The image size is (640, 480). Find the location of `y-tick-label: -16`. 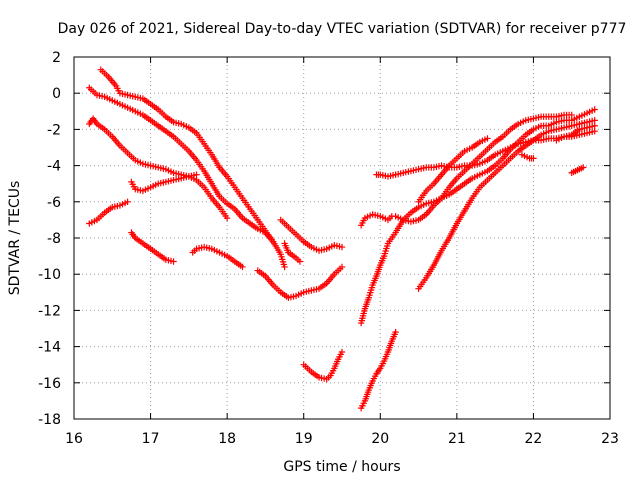

y-tick-label: -16 is located at coordinates (49, 384).